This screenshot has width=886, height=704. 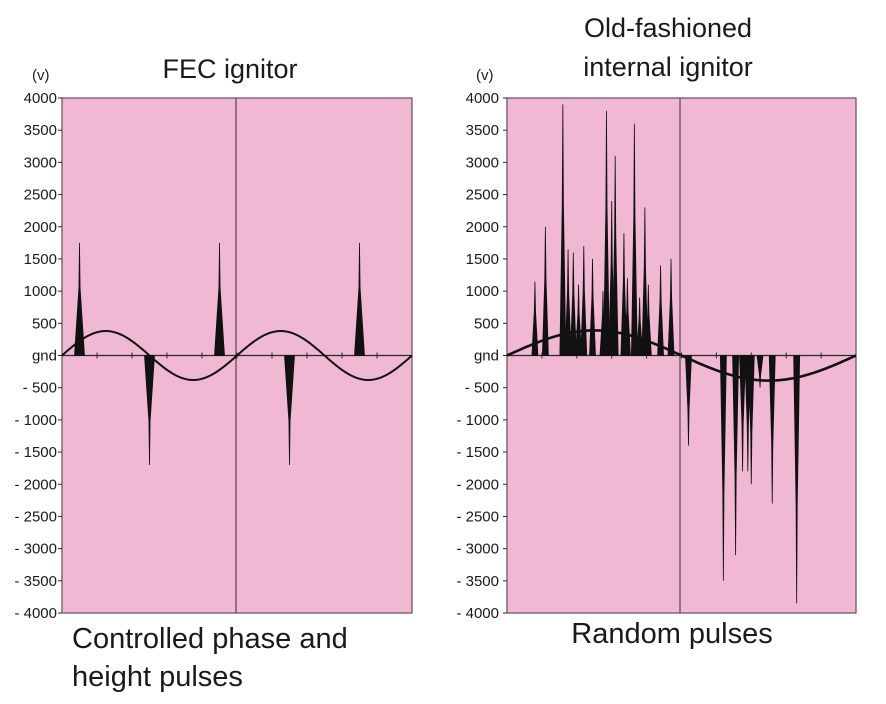 I want to click on chart-caption: Controlled phase and, so click(x=210, y=639).